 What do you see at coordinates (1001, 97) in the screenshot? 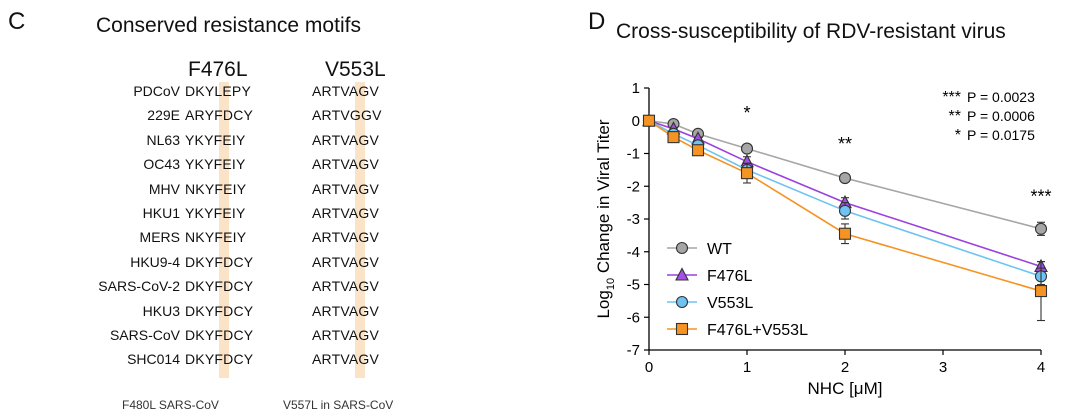
I see `pvalue-text: P = 0.0023` at bounding box center [1001, 97].